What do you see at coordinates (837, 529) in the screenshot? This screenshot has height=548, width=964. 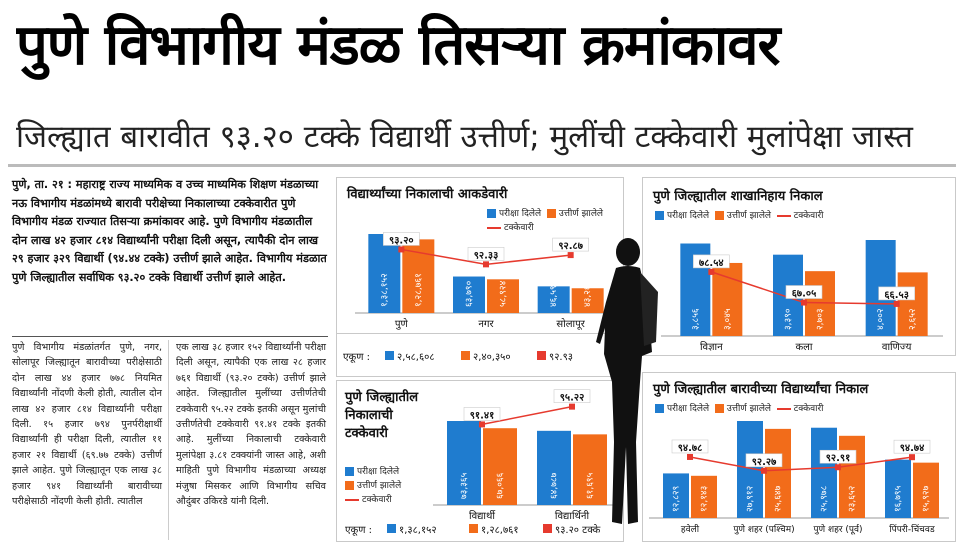 I see `category-label: पुणे शहर (पूर्व)` at bounding box center [837, 529].